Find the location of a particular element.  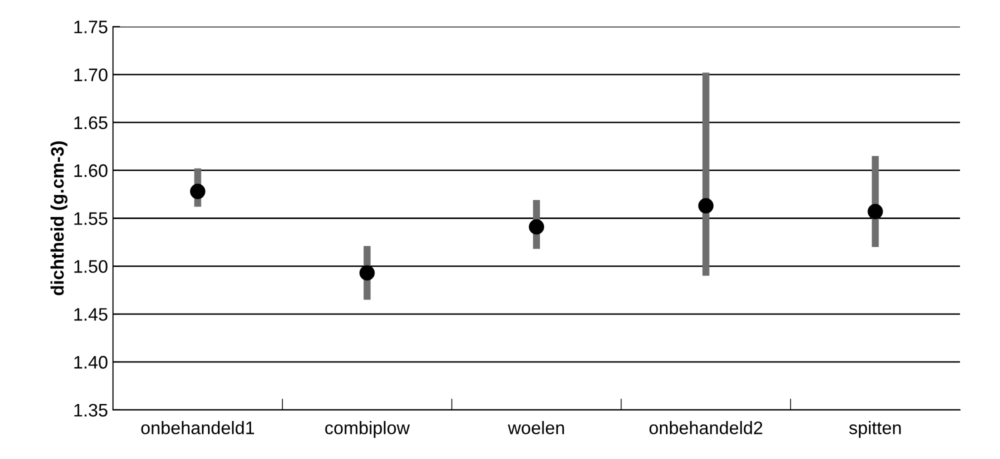

y-axis-title: dichtheid (g.cm-3) is located at coordinates (59, 218).